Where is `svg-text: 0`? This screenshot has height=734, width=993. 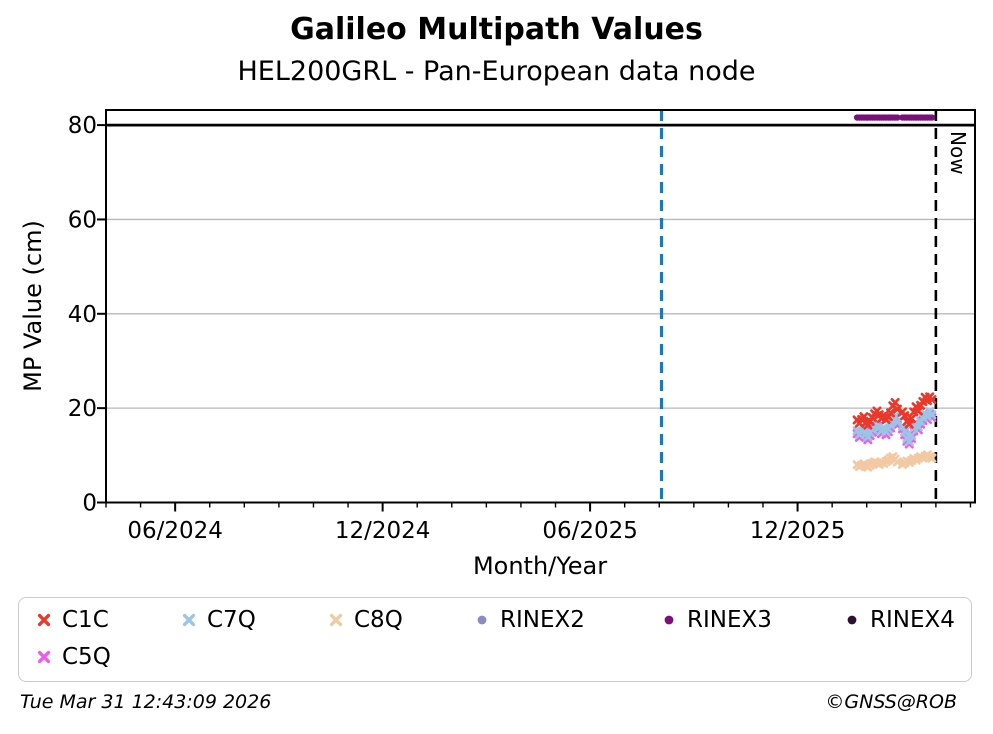 svg-text: 0 is located at coordinates (89, 504).